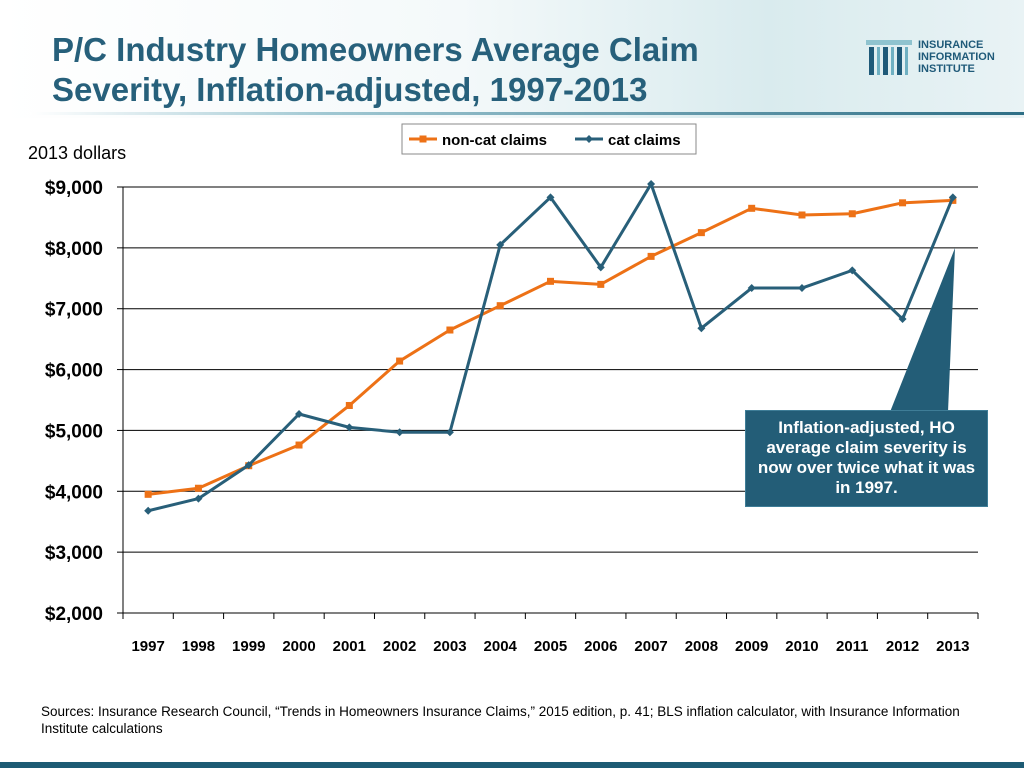 This screenshot has height=768, width=1024. Describe the element at coordinates (550, 646) in the screenshot. I see `x-tick-label: 2005` at that location.